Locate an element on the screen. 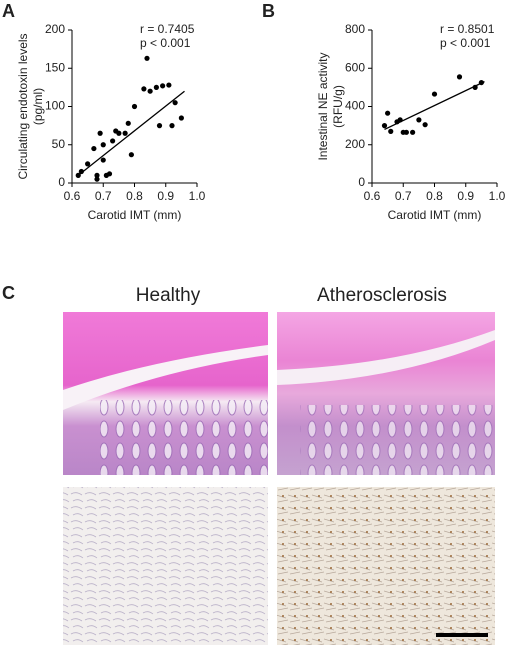 The width and height of the screenshot is (512, 653). panel-label: C is located at coordinates (8, 293).